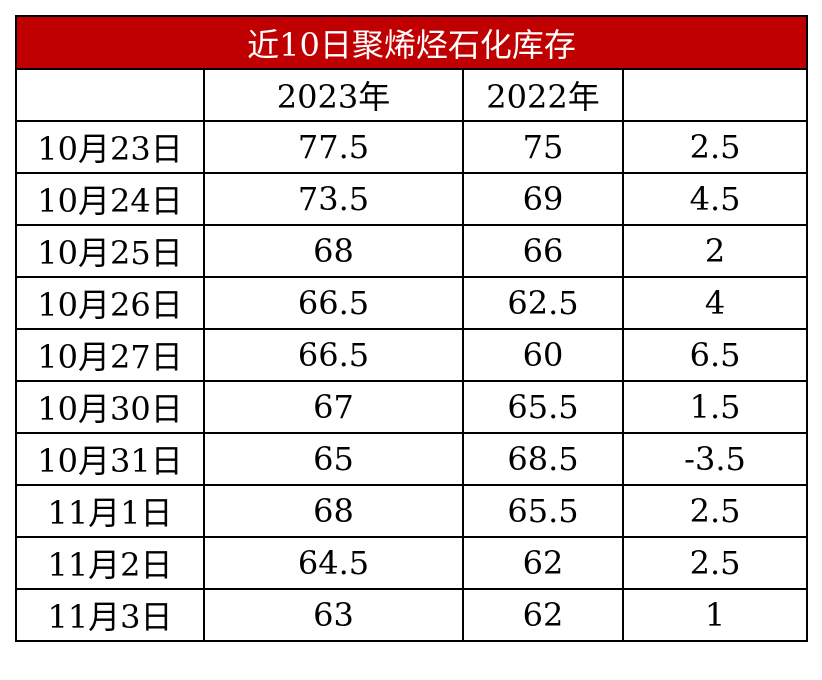 The height and width of the screenshot is (680, 822). I want to click on data-row: 10月30日 67 65.5 1.5, so click(412, 407).